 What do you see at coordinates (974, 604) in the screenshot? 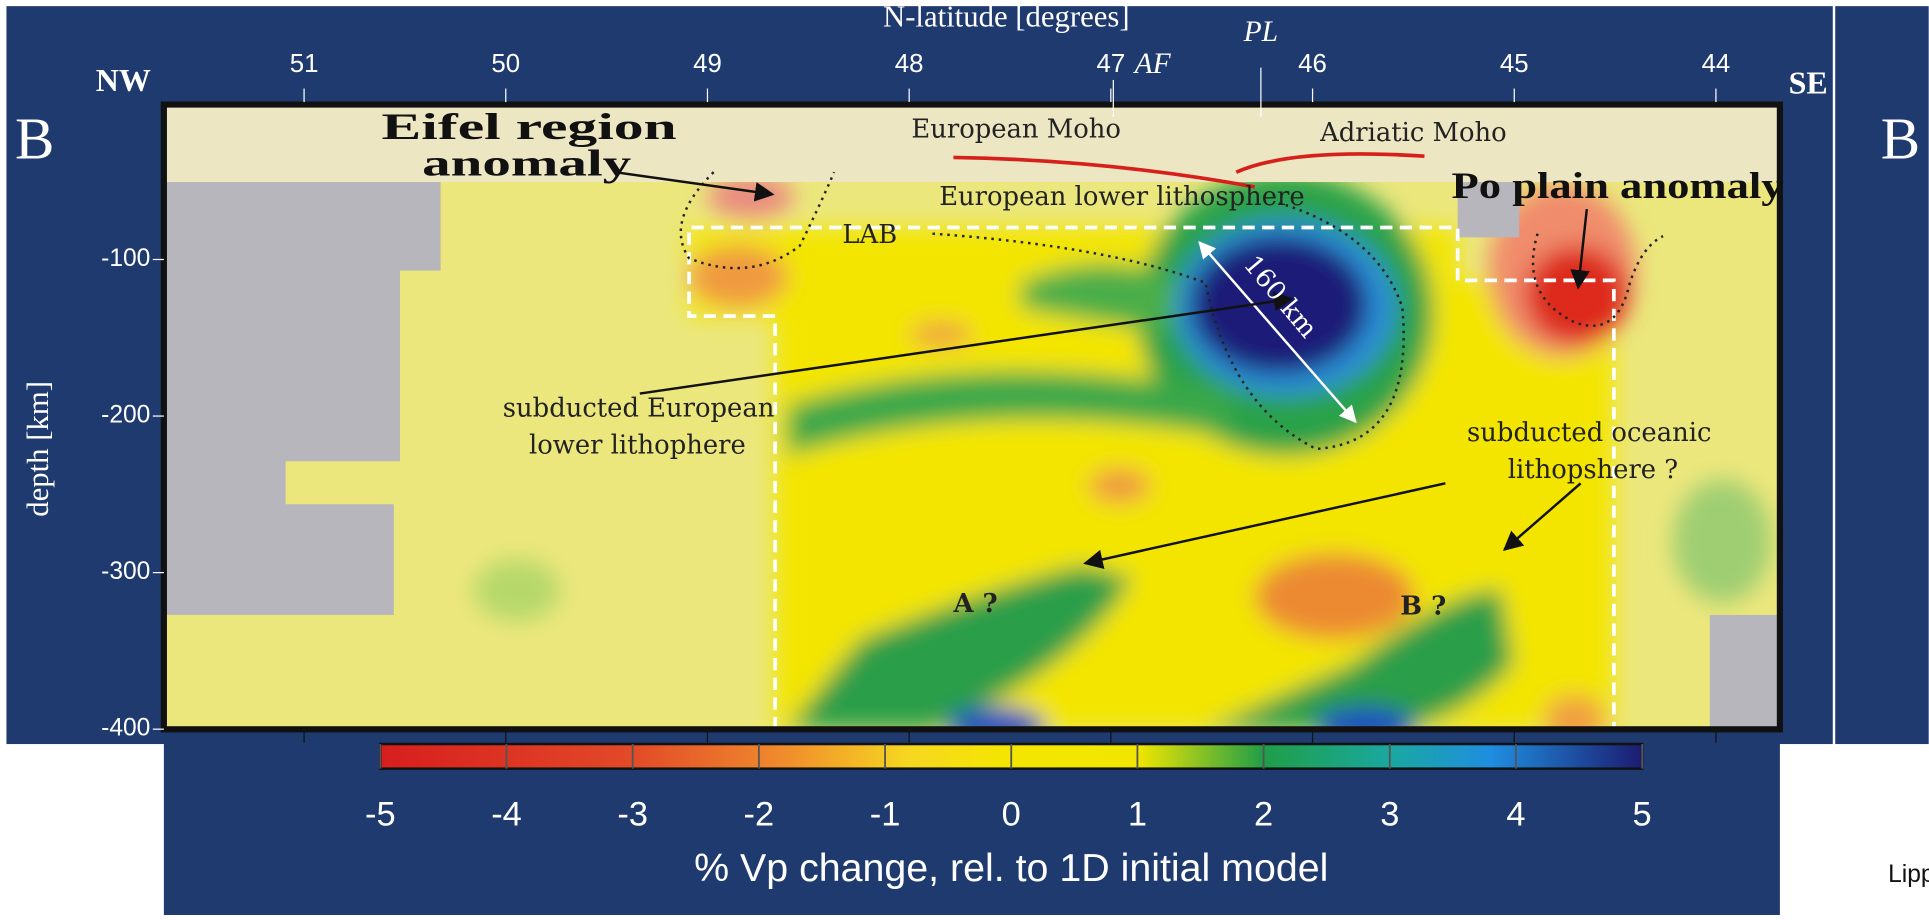
I see `annotation: A ?` at bounding box center [974, 604].